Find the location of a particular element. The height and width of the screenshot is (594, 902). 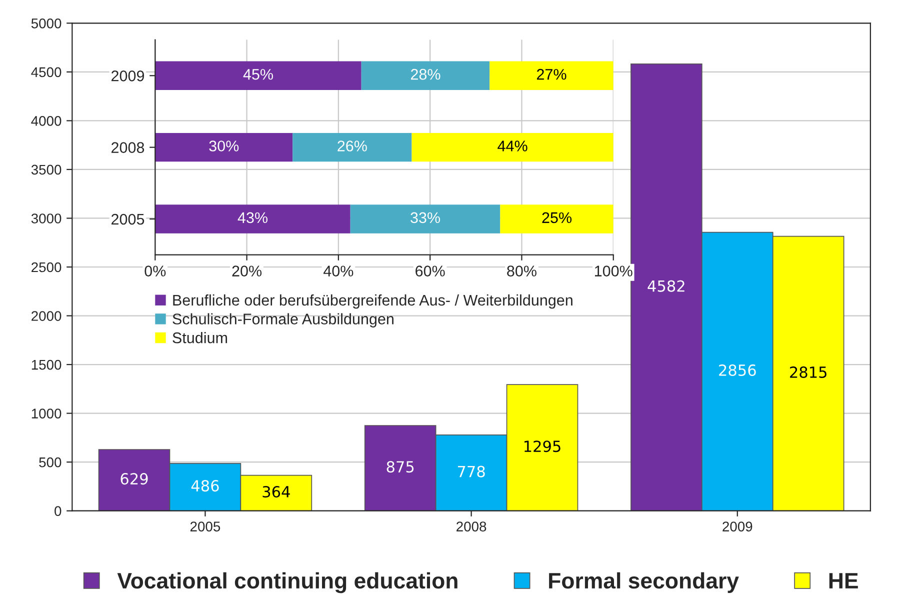

x-tick-label: 20% is located at coordinates (247, 271).